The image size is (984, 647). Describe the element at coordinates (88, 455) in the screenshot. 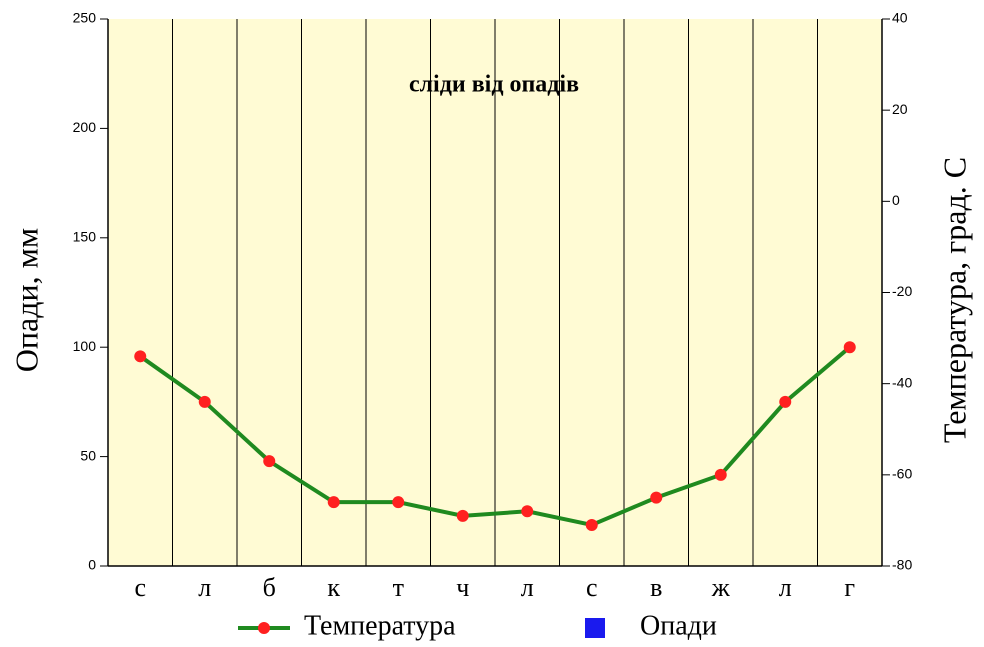

I see `y-tick-label: 50` at that location.